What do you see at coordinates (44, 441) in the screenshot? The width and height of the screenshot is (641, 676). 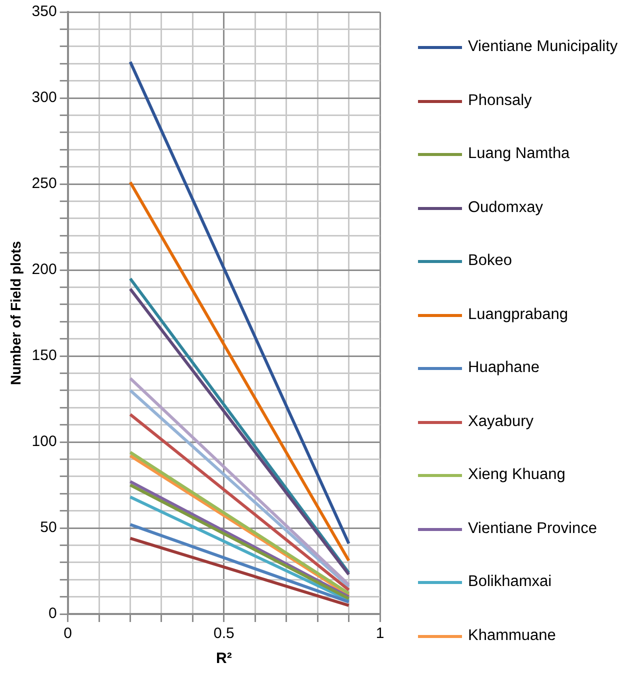 I see `y-tick-label: 100` at bounding box center [44, 441].